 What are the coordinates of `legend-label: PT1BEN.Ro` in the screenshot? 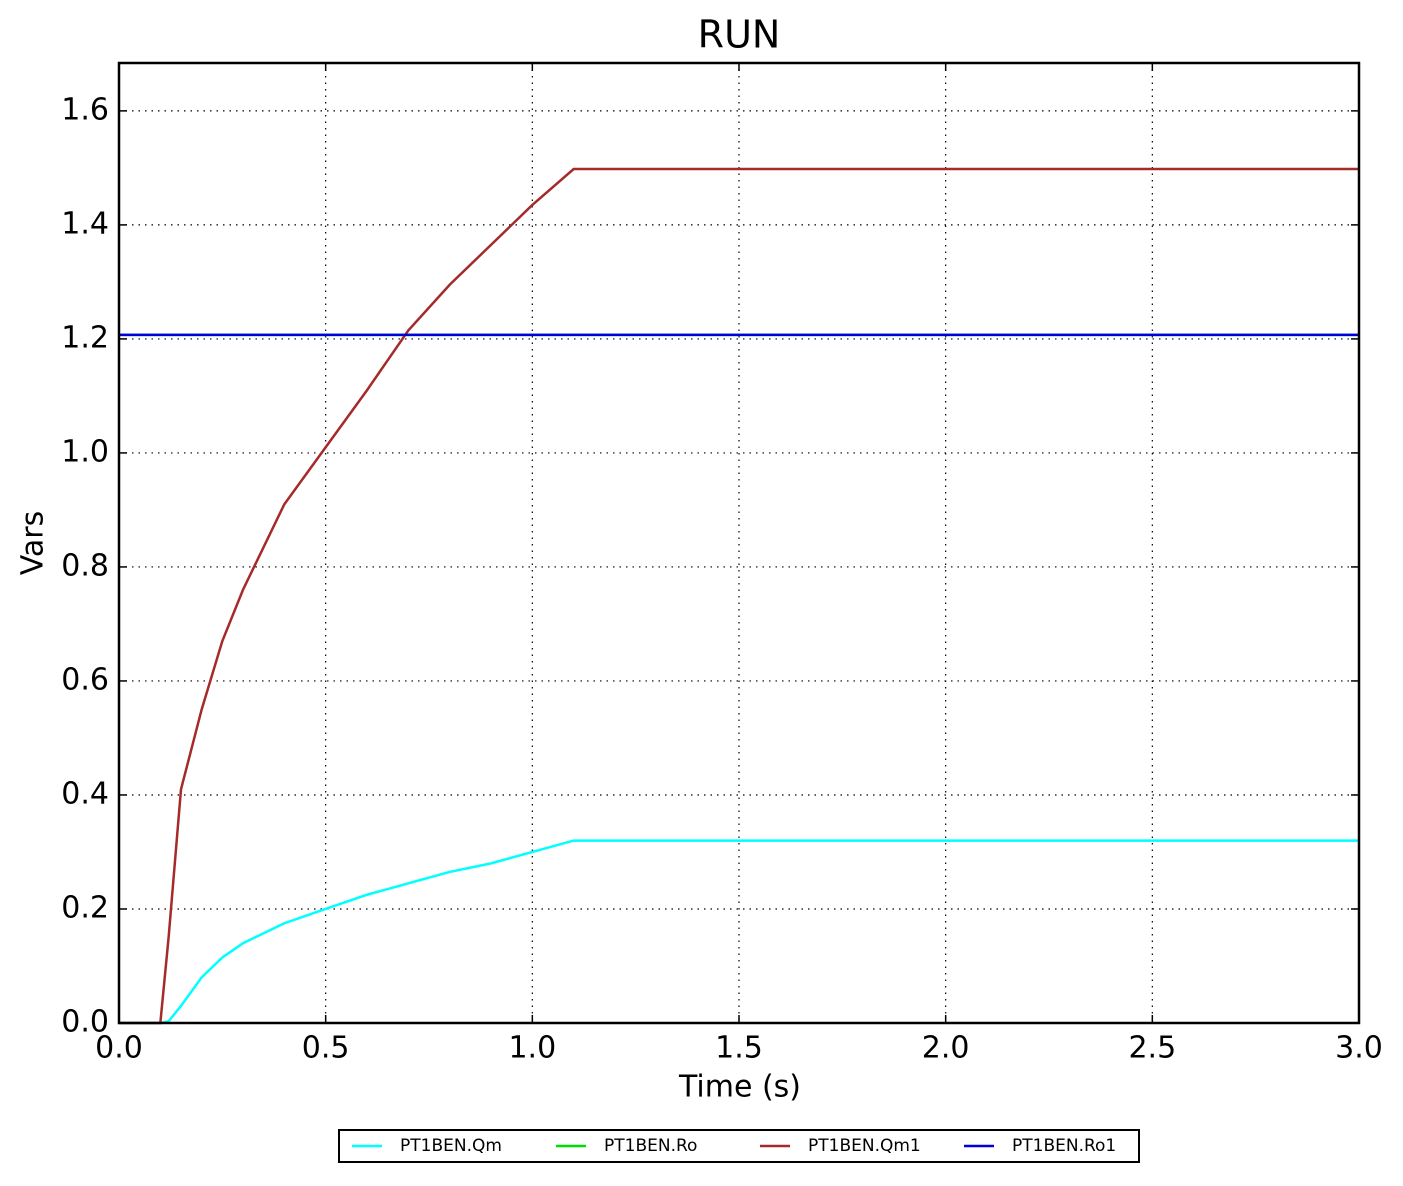 It's located at (650, 1146).